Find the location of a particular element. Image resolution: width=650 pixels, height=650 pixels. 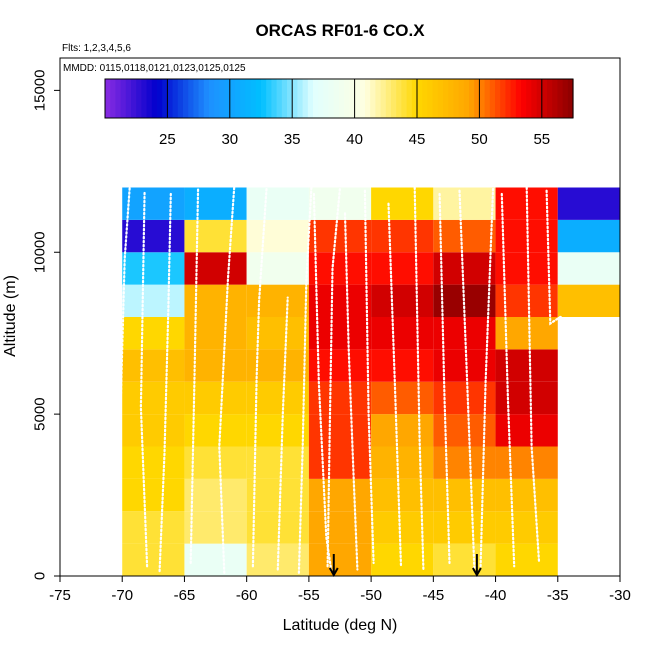

x-tick-label: -60 is located at coordinates (247, 595).